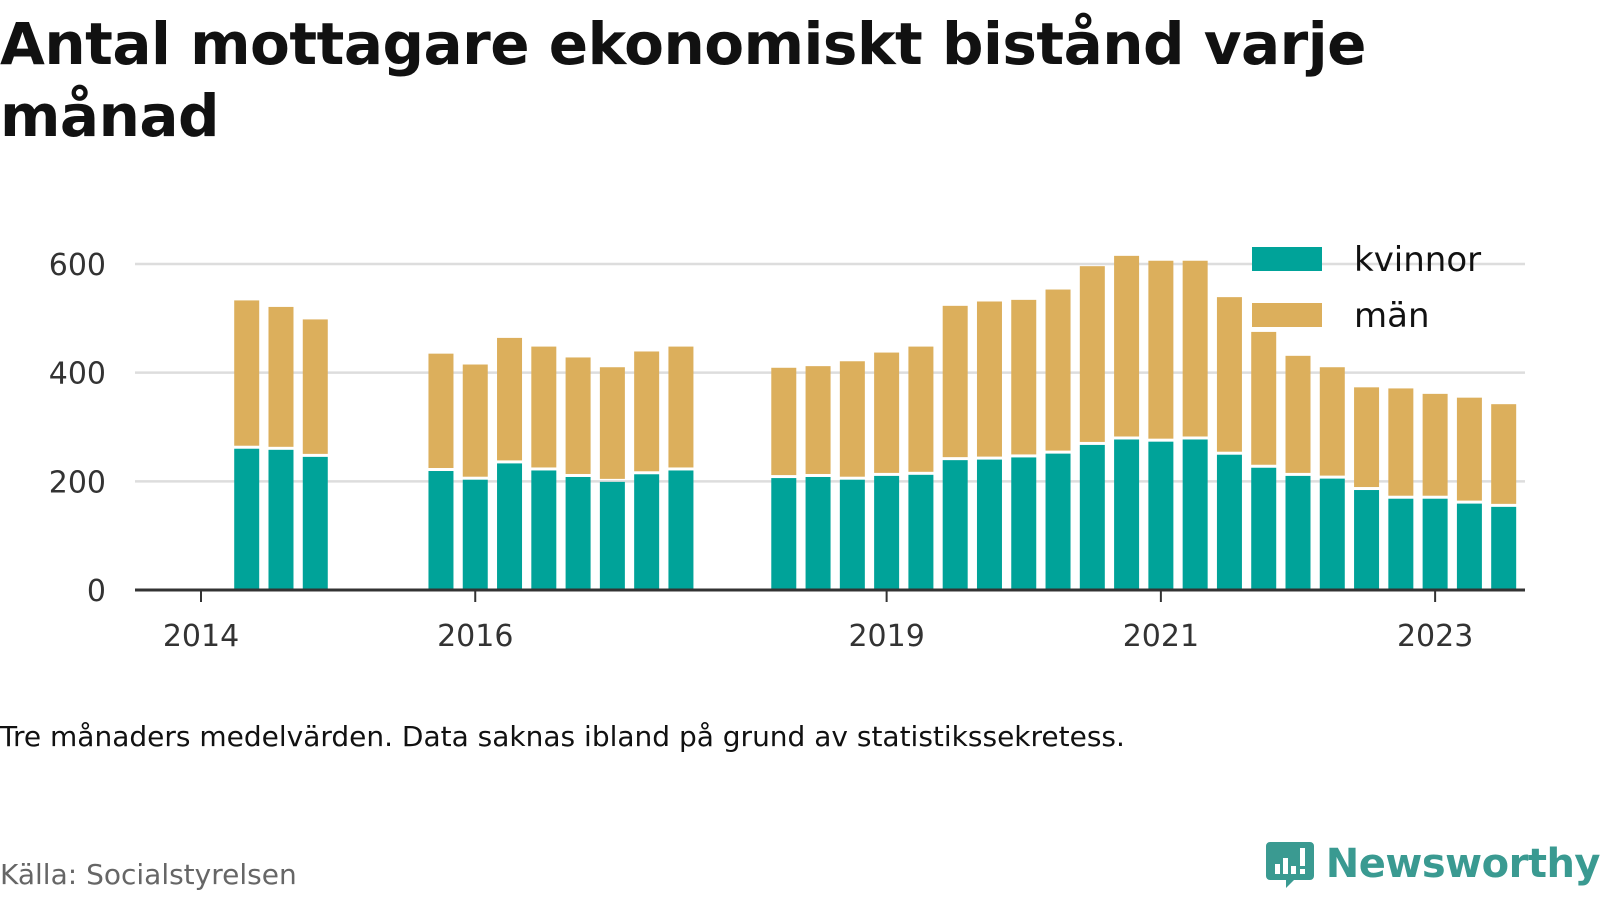  What do you see at coordinates (886, 636) in the screenshot?
I see `x-tick-label: 2019` at bounding box center [886, 636].